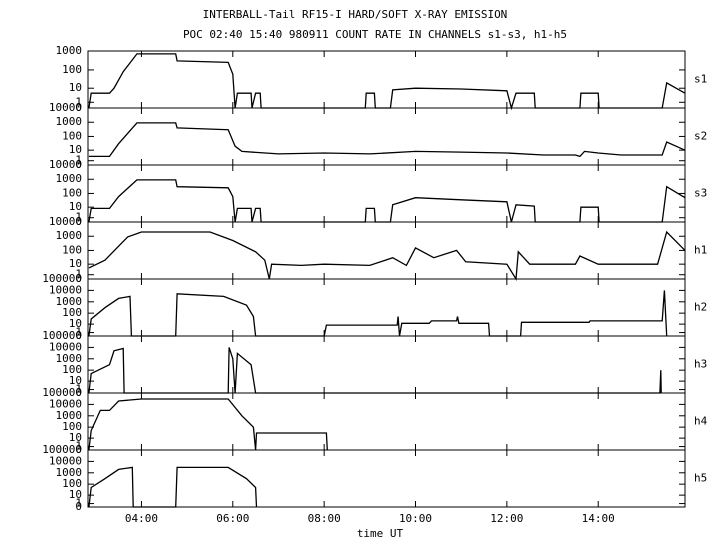 The image size is (720, 550). I want to click on panel-label: h4, so click(701, 421).